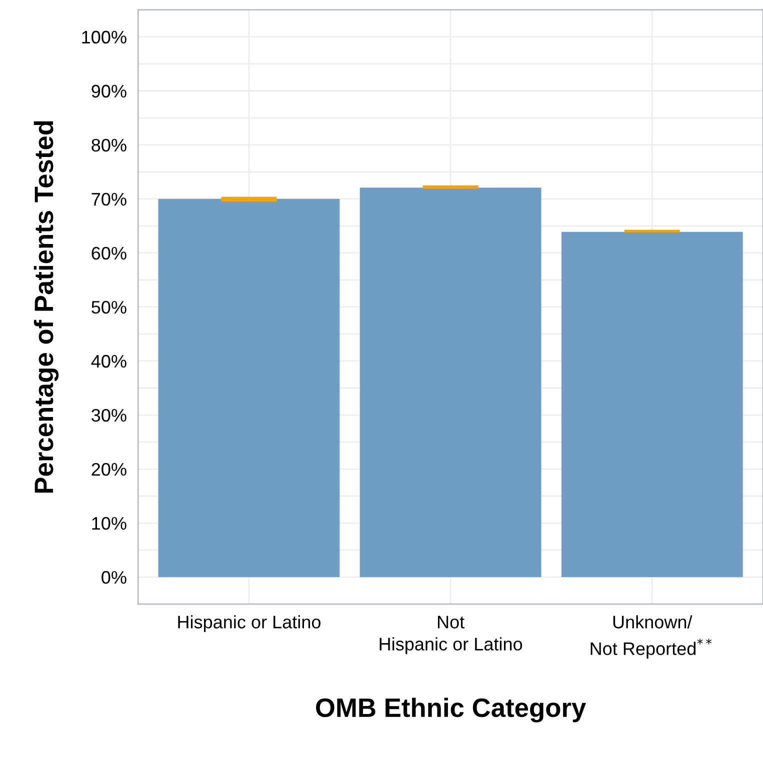 The height and width of the screenshot is (757, 763). I want to click on y-tick-label: 60%, so click(109, 253).